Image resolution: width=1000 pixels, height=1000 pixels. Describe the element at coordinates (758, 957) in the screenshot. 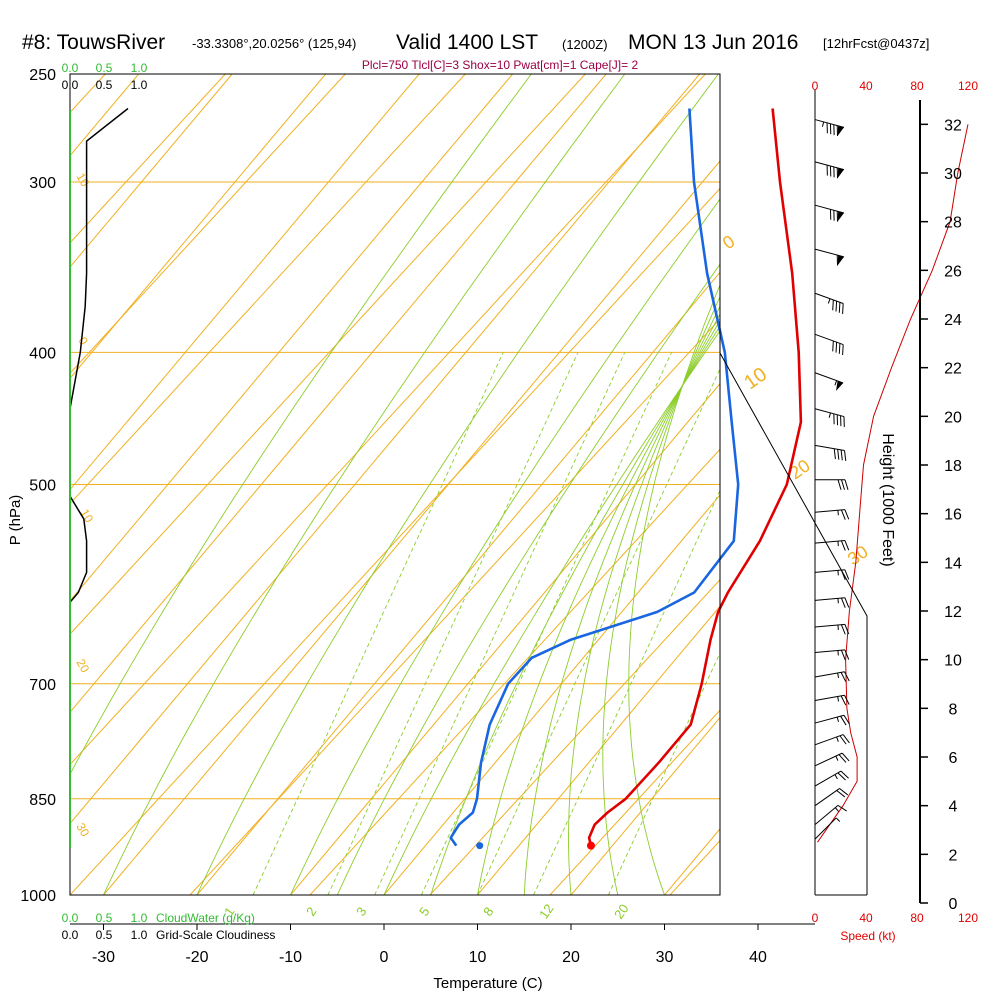

I see `temperature-tick-label: 40` at that location.